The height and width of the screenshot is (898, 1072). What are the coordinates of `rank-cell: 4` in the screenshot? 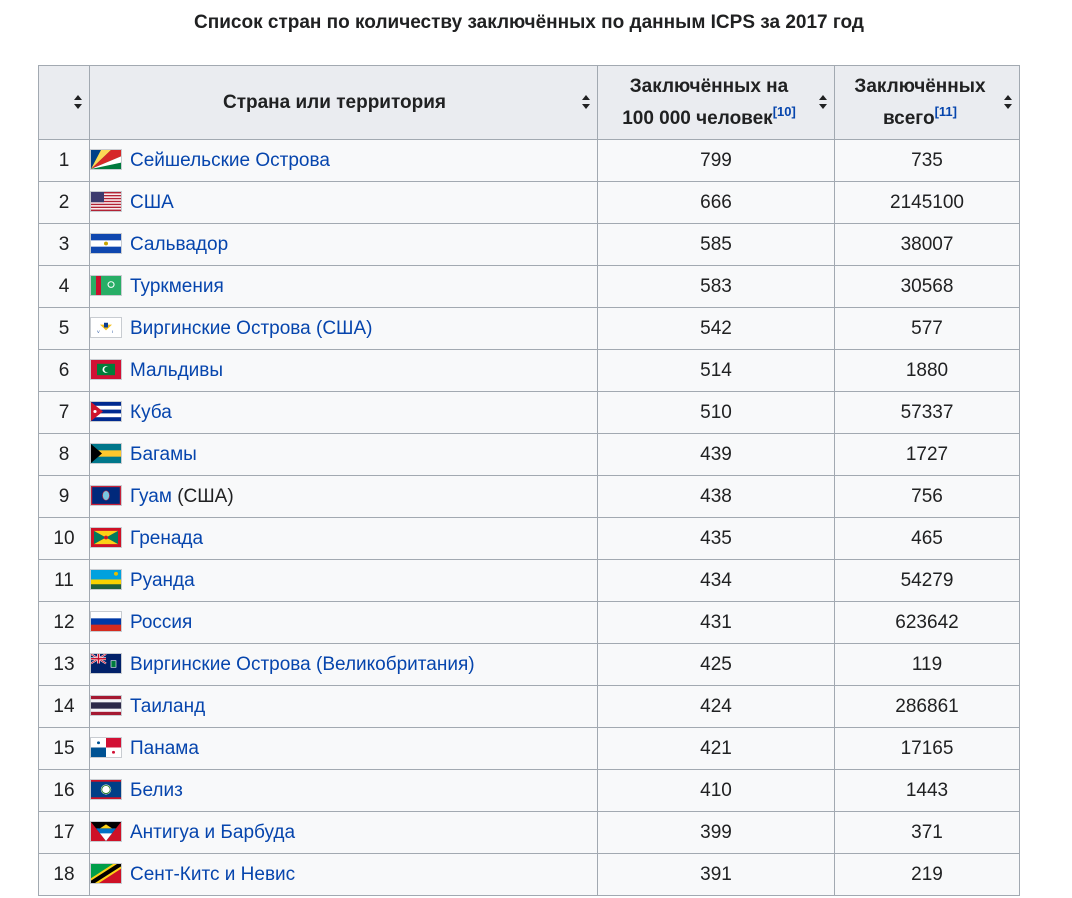 It's located at (64, 286).